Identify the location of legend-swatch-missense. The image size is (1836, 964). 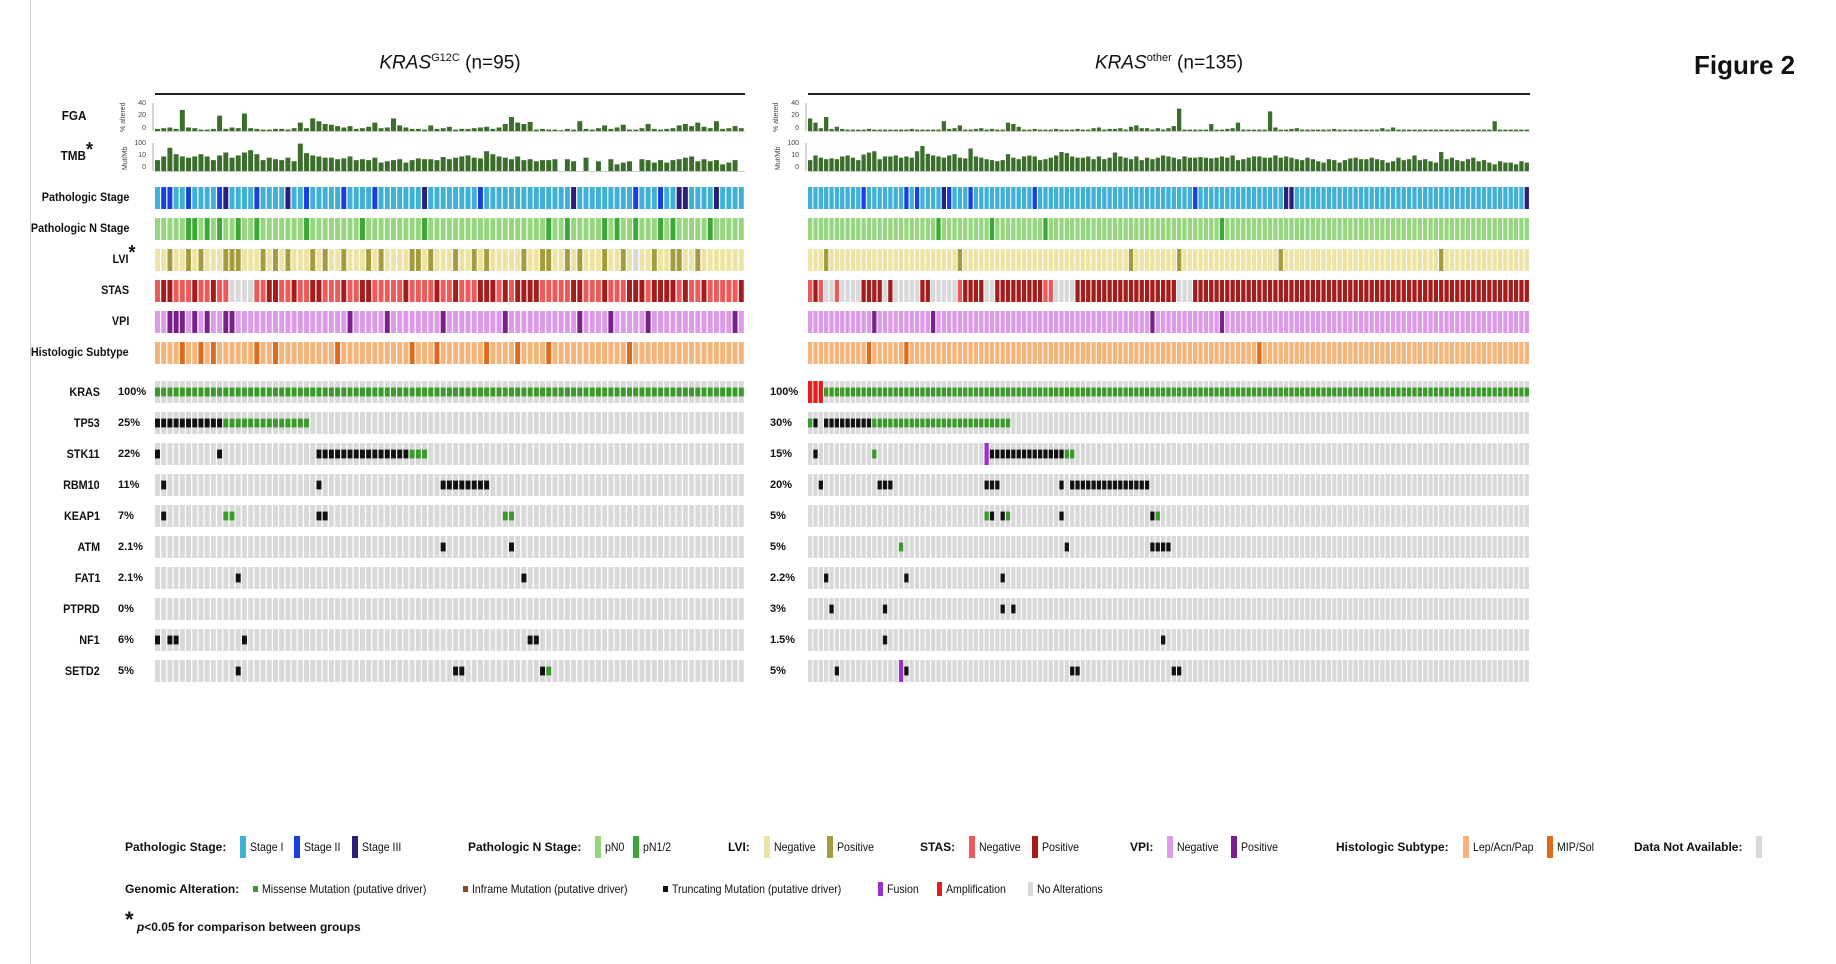
(256, 889).